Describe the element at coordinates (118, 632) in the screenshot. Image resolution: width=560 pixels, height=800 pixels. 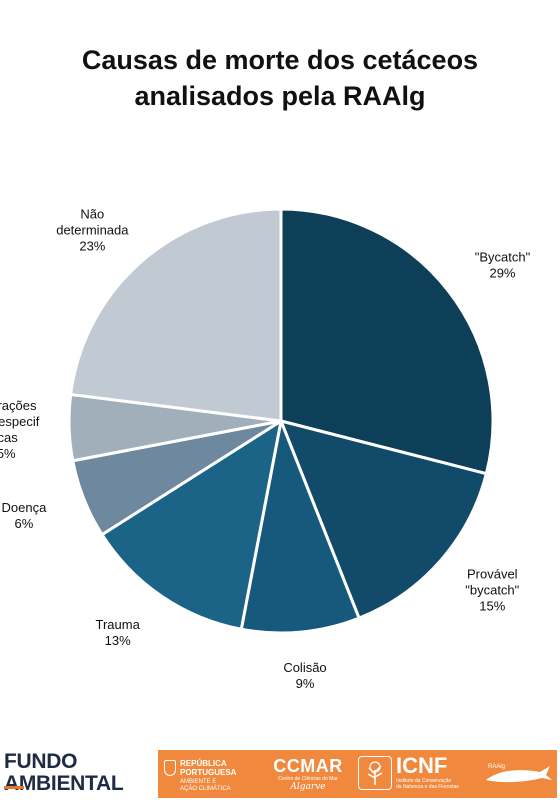
I see `data-label-trauma: Trauma 13%` at that location.